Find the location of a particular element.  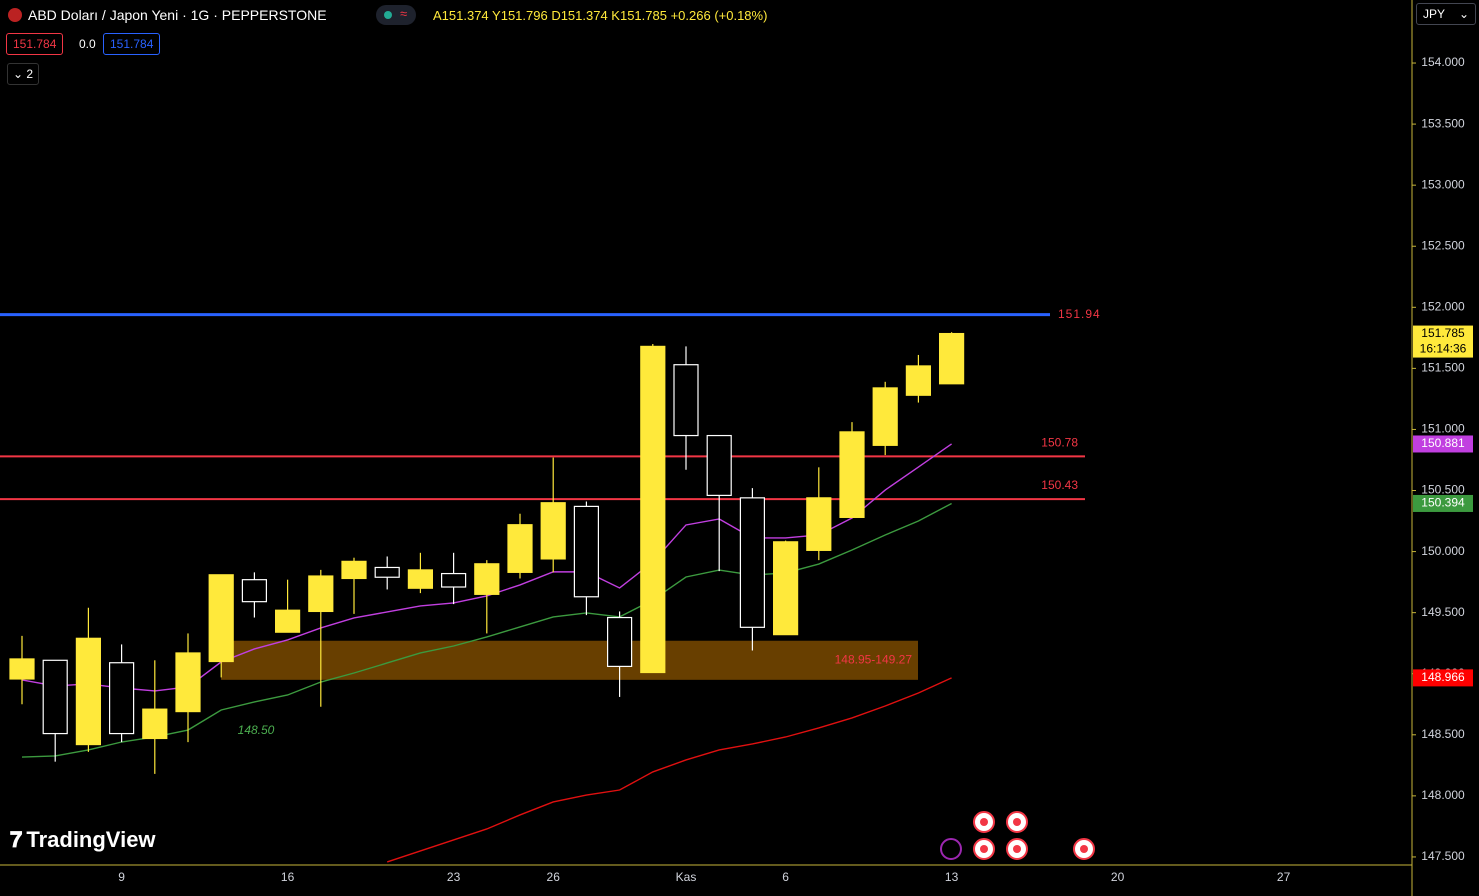

sell-price: 151.784 is located at coordinates (35, 44).